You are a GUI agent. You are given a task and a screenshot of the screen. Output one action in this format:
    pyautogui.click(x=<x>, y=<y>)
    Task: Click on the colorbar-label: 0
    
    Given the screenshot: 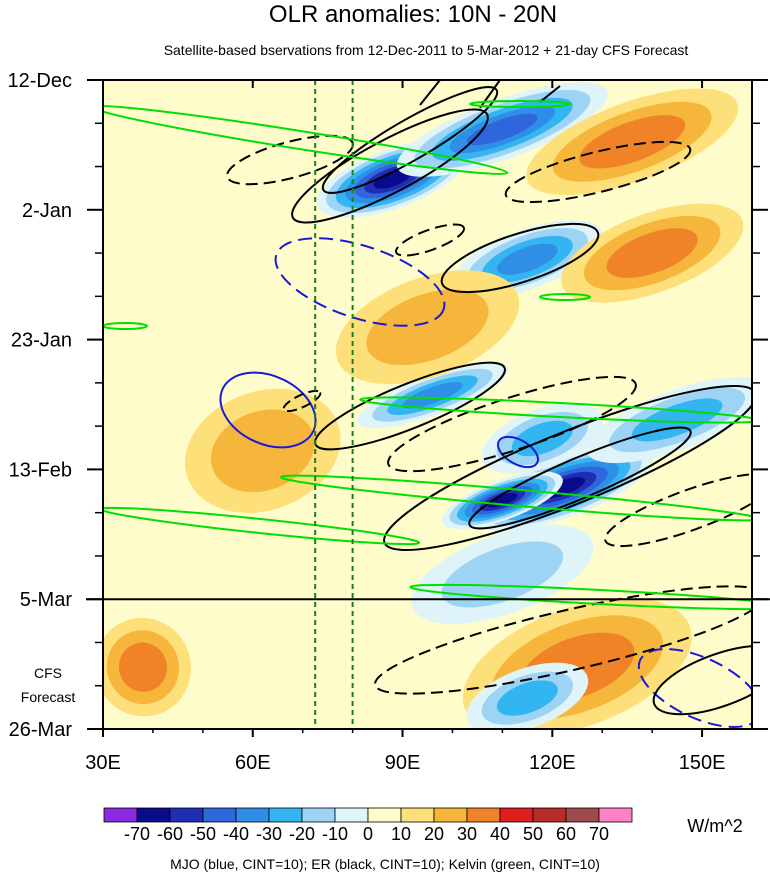 What is the action you would take?
    pyautogui.click(x=368, y=834)
    